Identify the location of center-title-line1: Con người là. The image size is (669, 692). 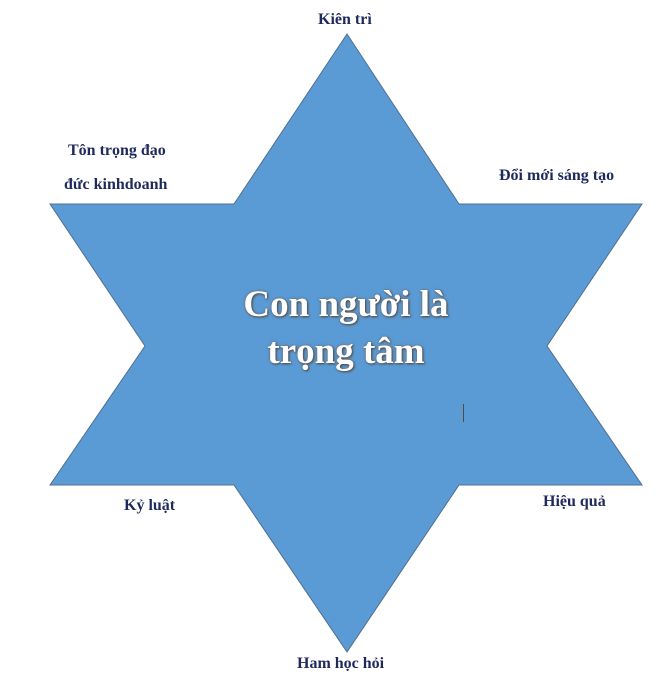
(346, 304).